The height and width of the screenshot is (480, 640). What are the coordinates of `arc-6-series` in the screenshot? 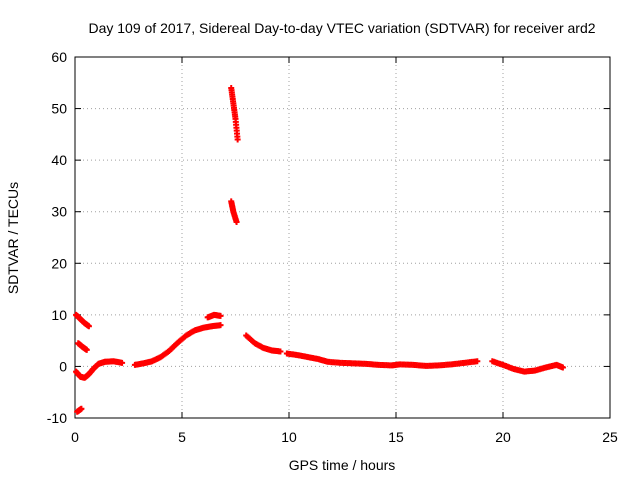 It's located at (214, 316).